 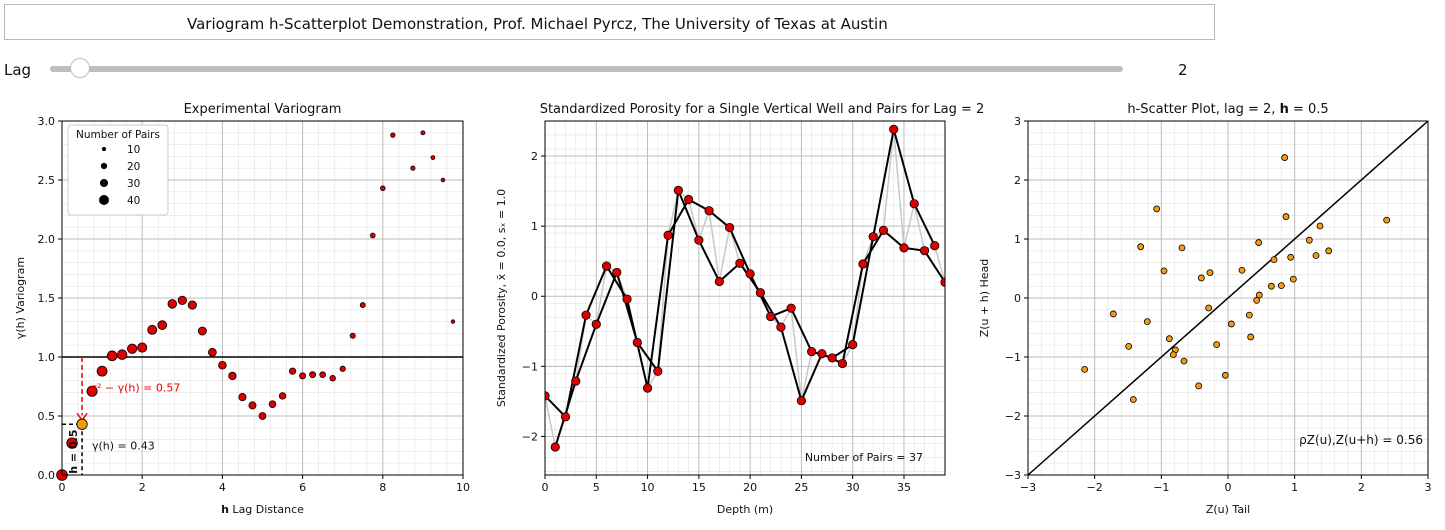 I want to click on well-y-tick-label: −1, so click(x=530, y=366).